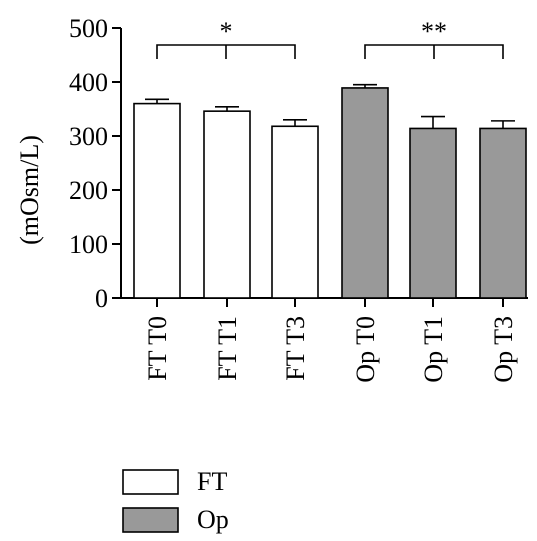 Image resolution: width=537 pixels, height=541 pixels. What do you see at coordinates (433, 349) in the screenshot?
I see `x-tick-label: Op T1` at bounding box center [433, 349].